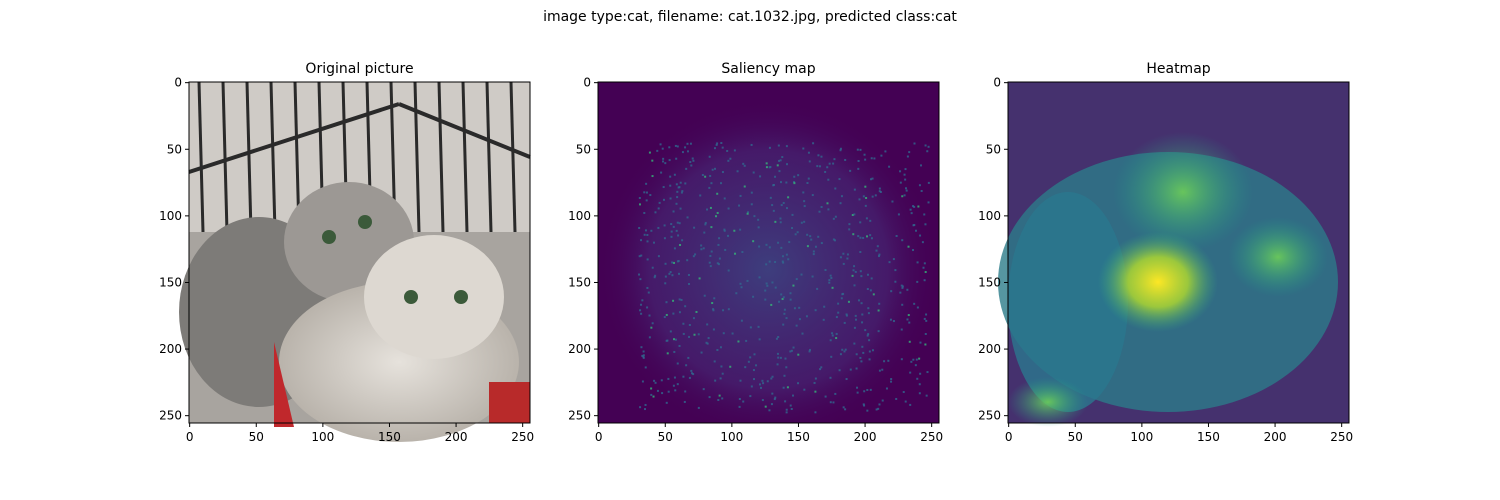  I want to click on cage-bar, so click(249, 157).